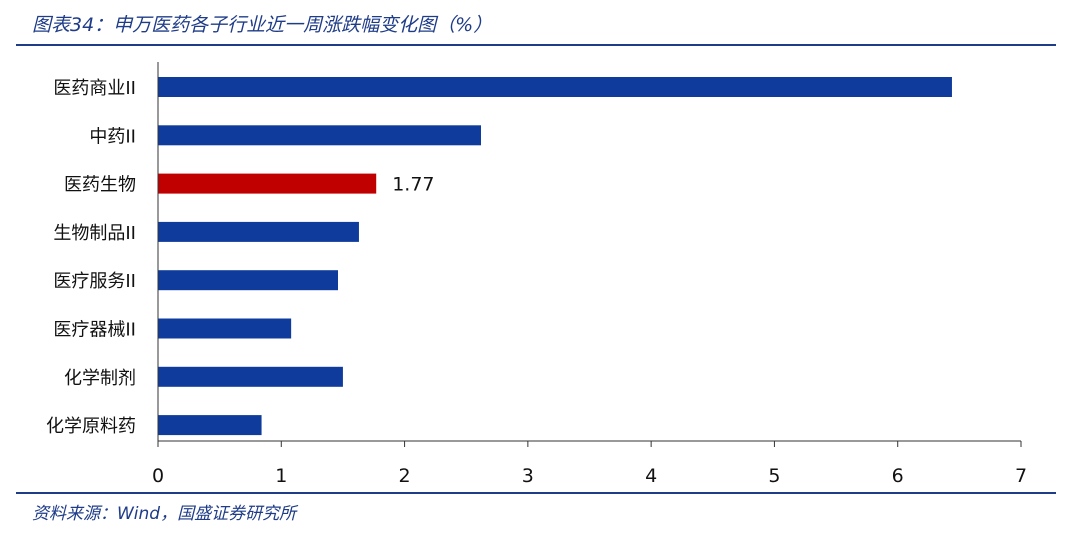  Describe the element at coordinates (94, 281) in the screenshot. I see `category-label: 医疗服务II` at that location.